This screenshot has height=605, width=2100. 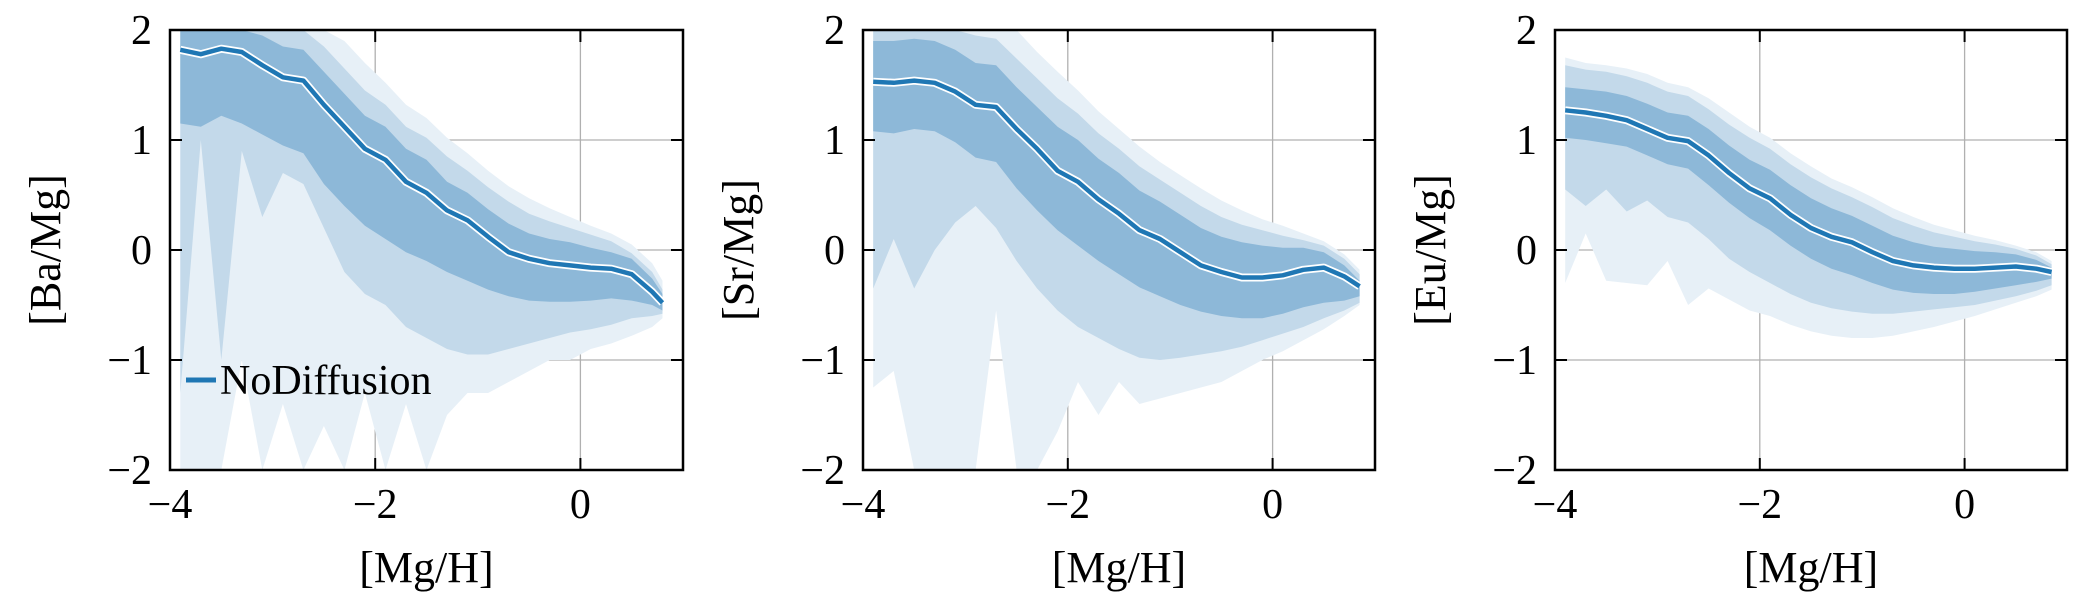 I want to click on y-axis-label: [Eu/Mg], so click(x=1430, y=250).